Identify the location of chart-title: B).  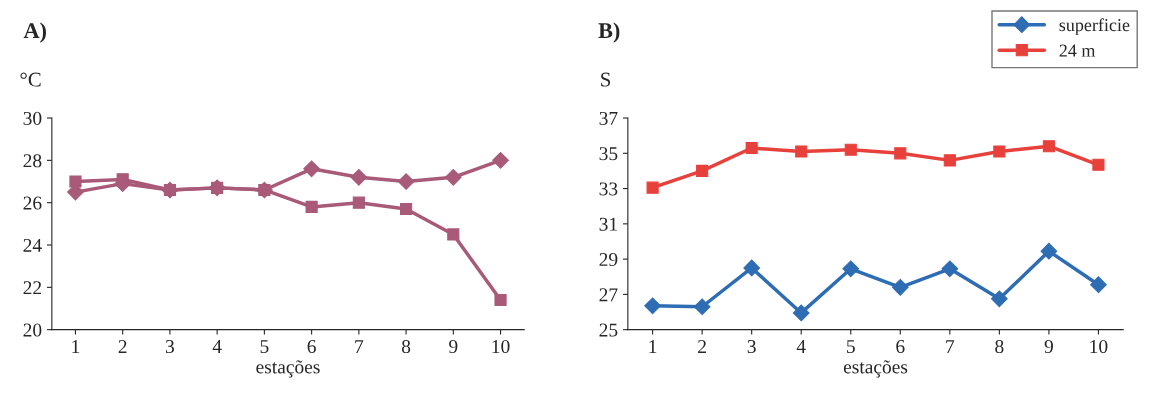
(609, 32).